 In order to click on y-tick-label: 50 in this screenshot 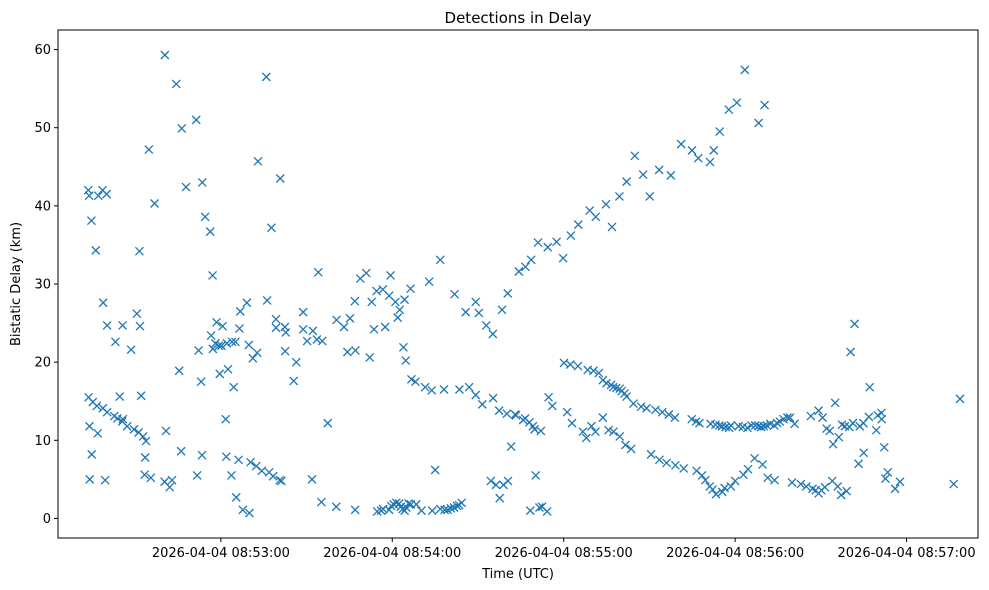, I will do `click(42, 128)`.